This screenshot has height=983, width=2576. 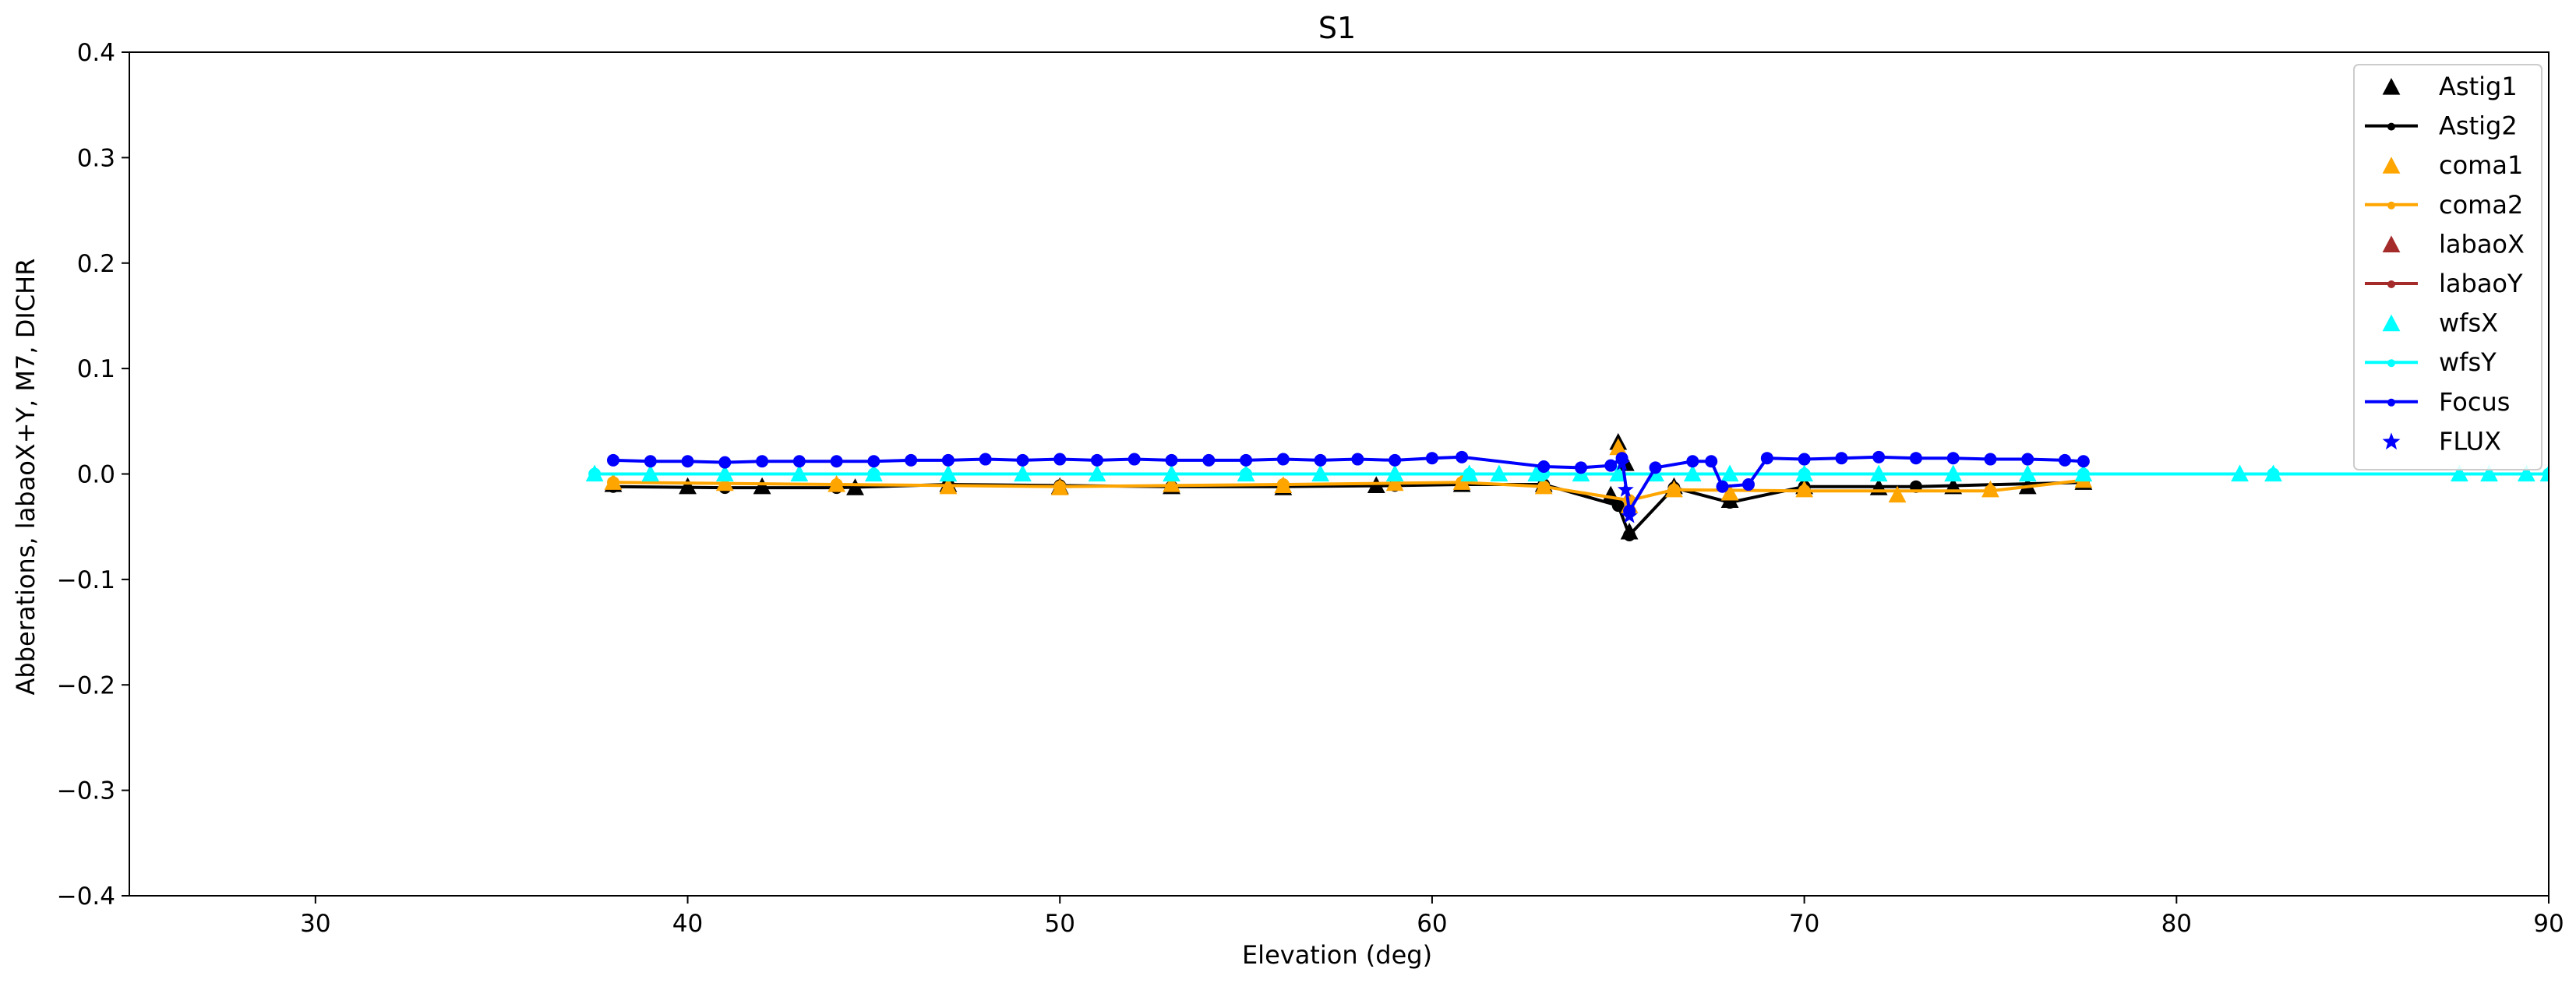 I want to click on y-axis-label: Abberations, labaoX+Y, M7, DICHR, so click(x=26, y=477).